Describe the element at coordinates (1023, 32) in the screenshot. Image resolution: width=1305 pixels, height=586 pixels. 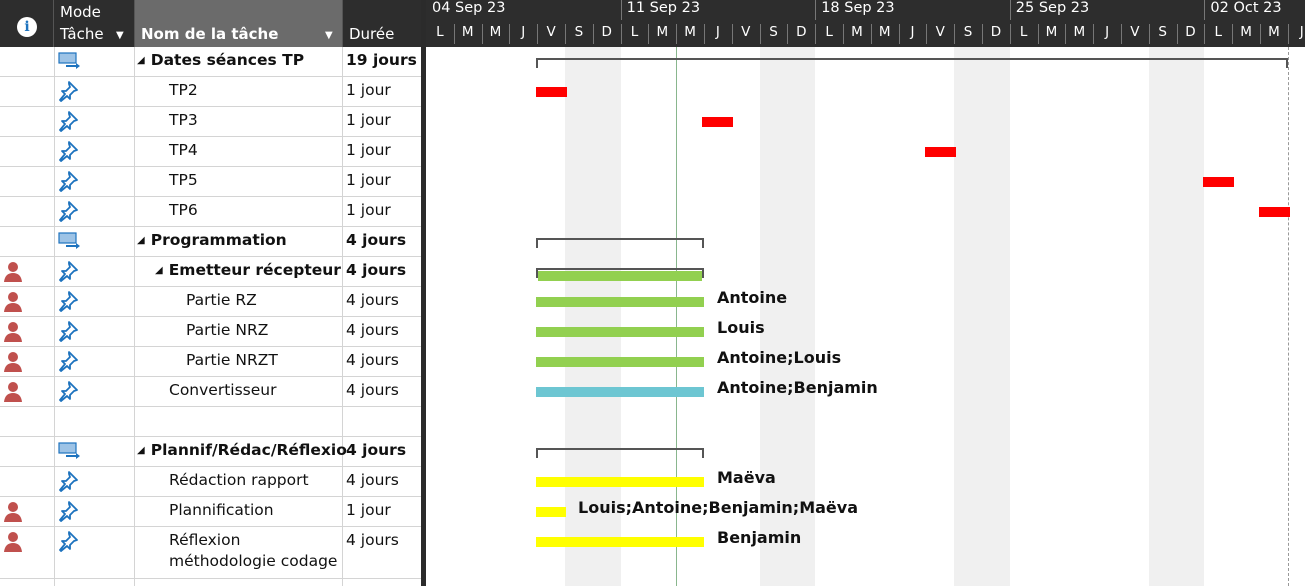
I see `day-label: L` at that location.